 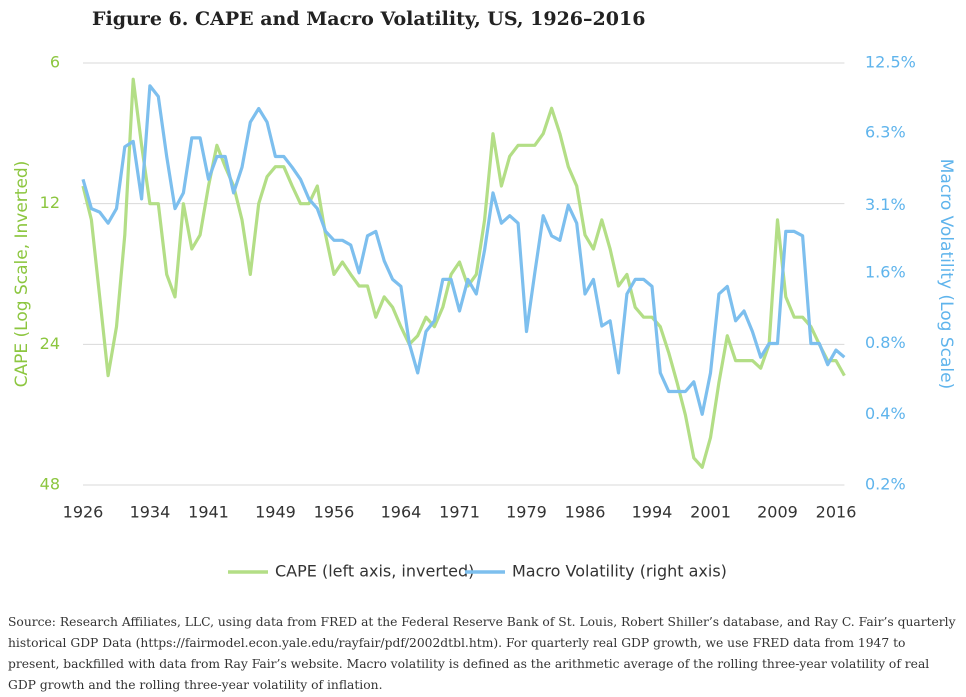 What do you see at coordinates (401, 512) in the screenshot?
I see `x-tick-label: 1964` at bounding box center [401, 512].